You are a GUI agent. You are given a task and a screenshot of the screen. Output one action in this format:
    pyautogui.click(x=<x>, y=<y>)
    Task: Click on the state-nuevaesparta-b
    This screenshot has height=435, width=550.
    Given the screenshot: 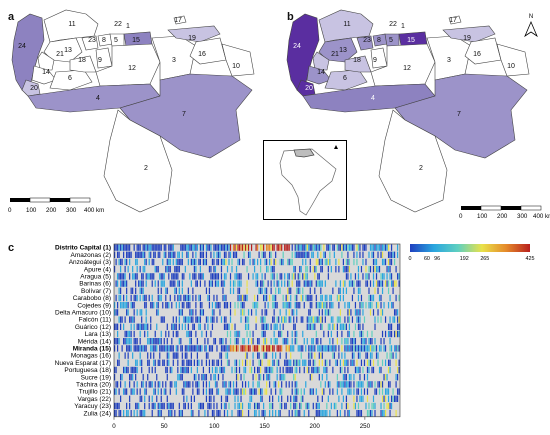 What is the action you would take?
    pyautogui.click(x=455, y=20)
    